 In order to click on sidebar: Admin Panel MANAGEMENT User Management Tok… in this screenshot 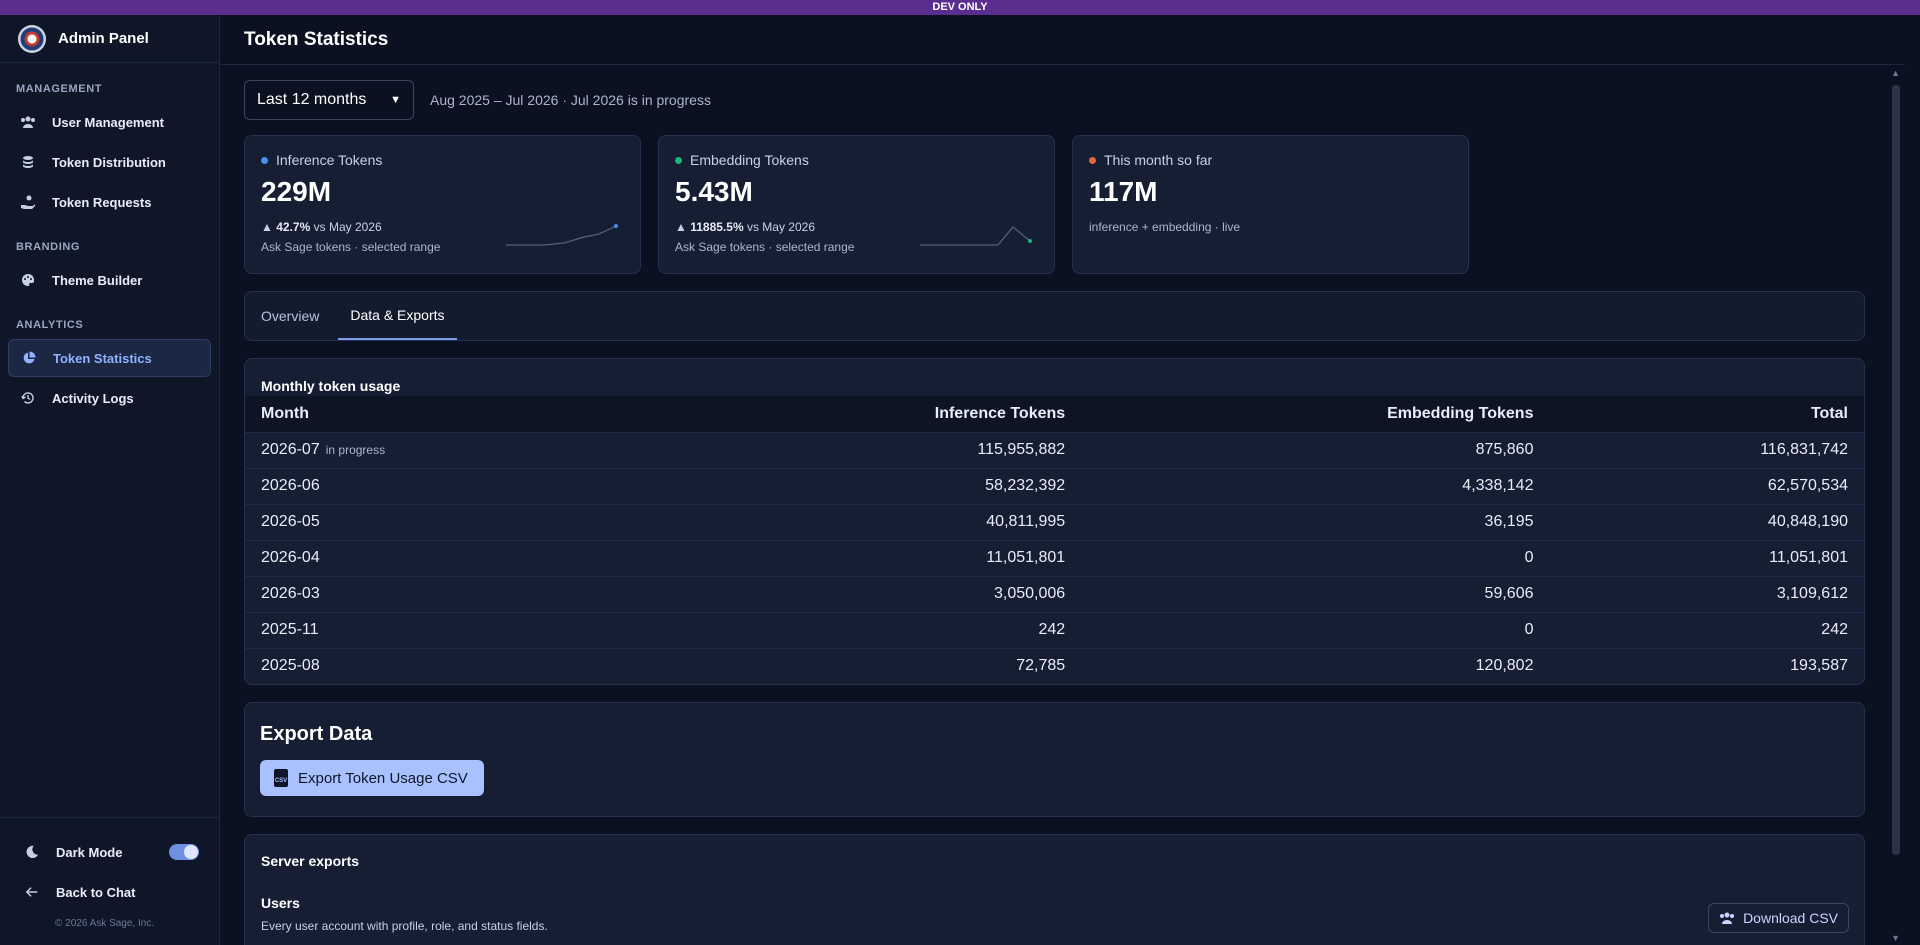, I will do `click(110, 480)`.